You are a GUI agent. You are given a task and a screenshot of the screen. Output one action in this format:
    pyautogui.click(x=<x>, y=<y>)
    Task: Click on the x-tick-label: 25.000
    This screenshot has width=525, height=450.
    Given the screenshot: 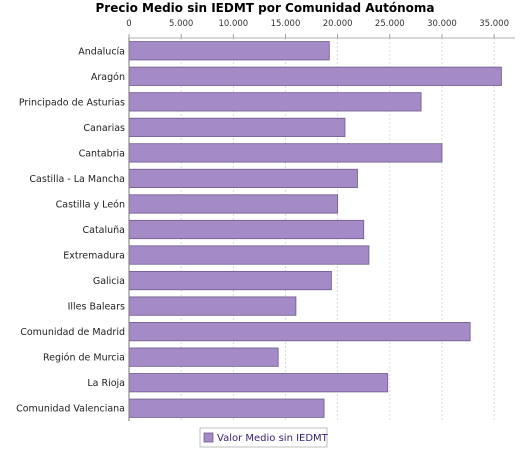 What is the action you would take?
    pyautogui.click(x=390, y=24)
    